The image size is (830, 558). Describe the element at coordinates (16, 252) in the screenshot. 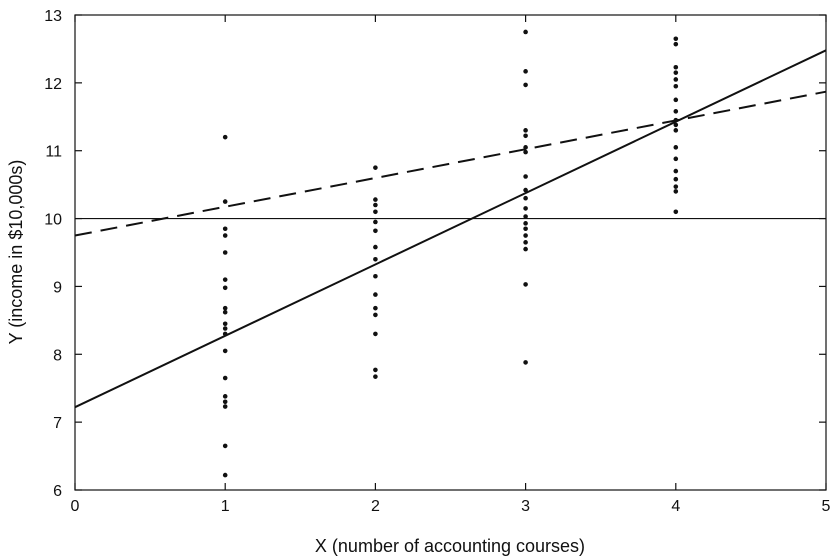

I see `y-axis-title: Y (income in $10,000s)` at that location.